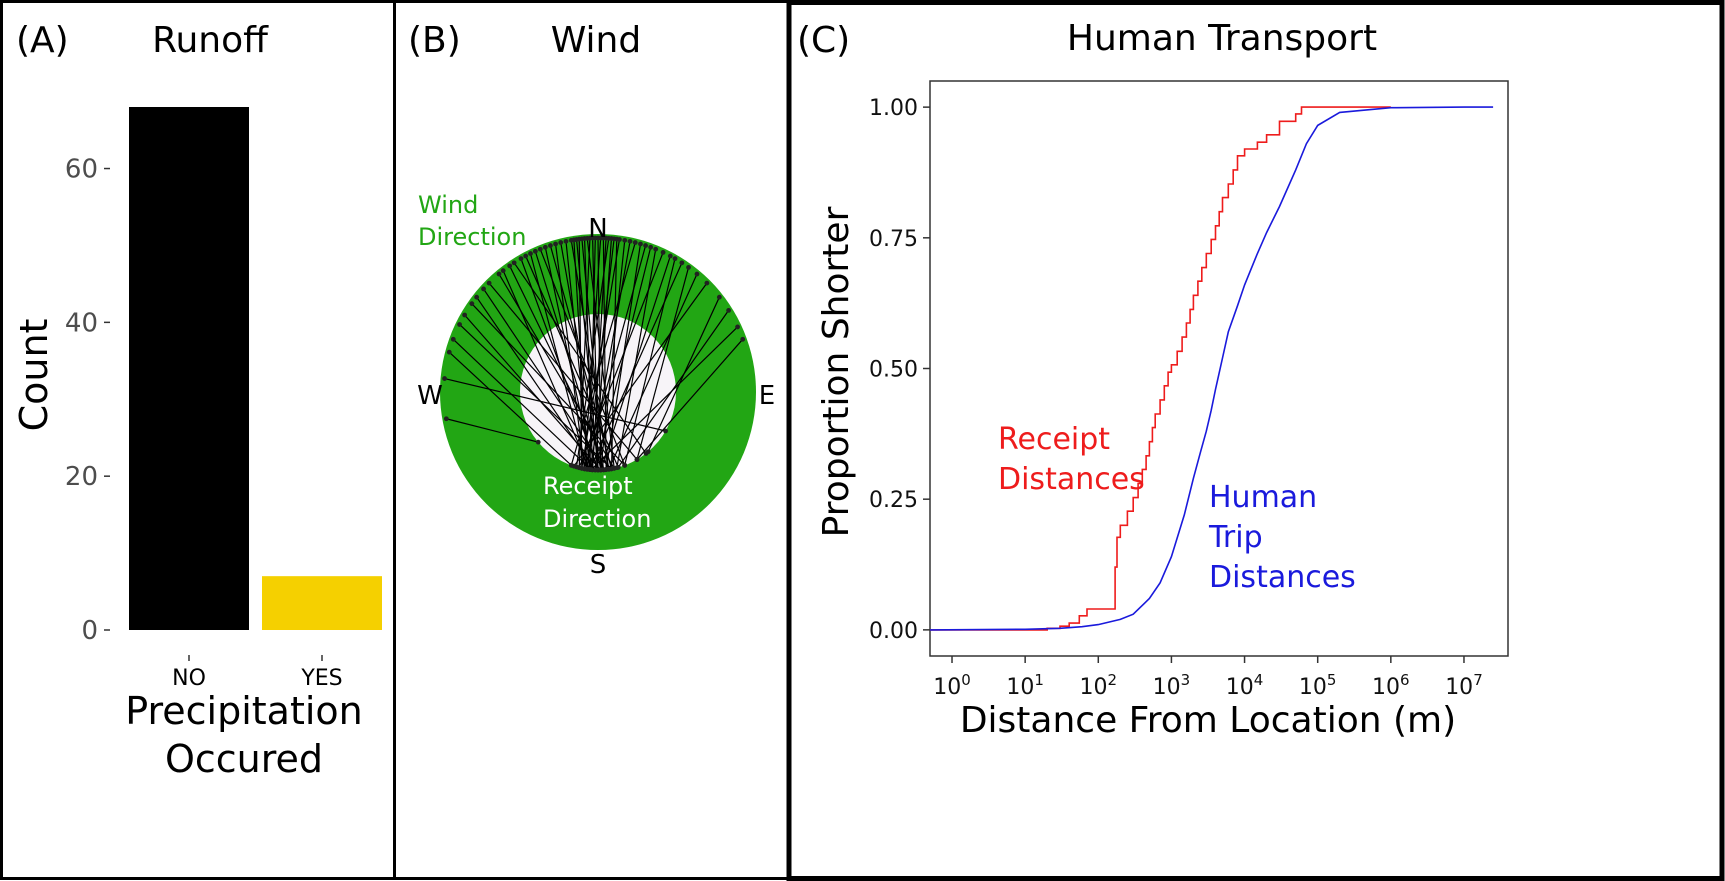 Image resolution: width=1725 pixels, height=881 pixels. Describe the element at coordinates (597, 229) in the screenshot. I see `compass-n: N` at that location.